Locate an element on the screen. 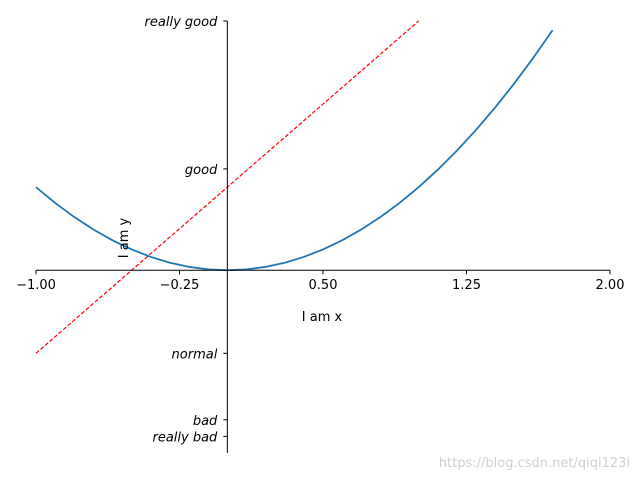 The width and height of the screenshot is (640, 480). y-tick-label: good is located at coordinates (201, 170).